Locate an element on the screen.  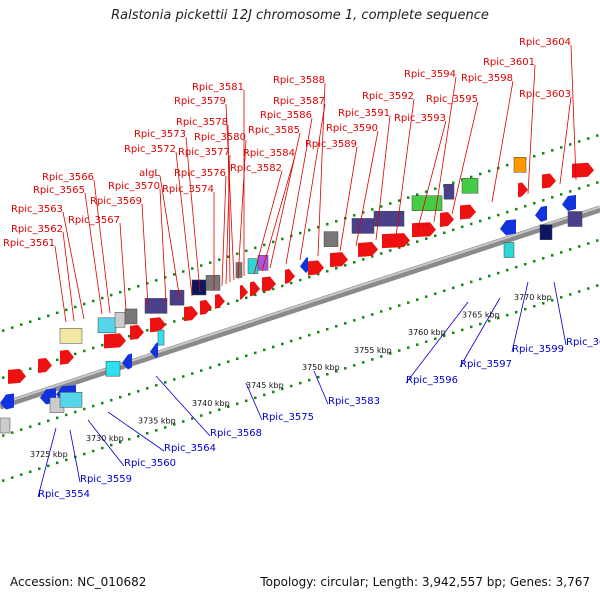
scale-label: 3750 kbp is located at coordinates (321, 367).